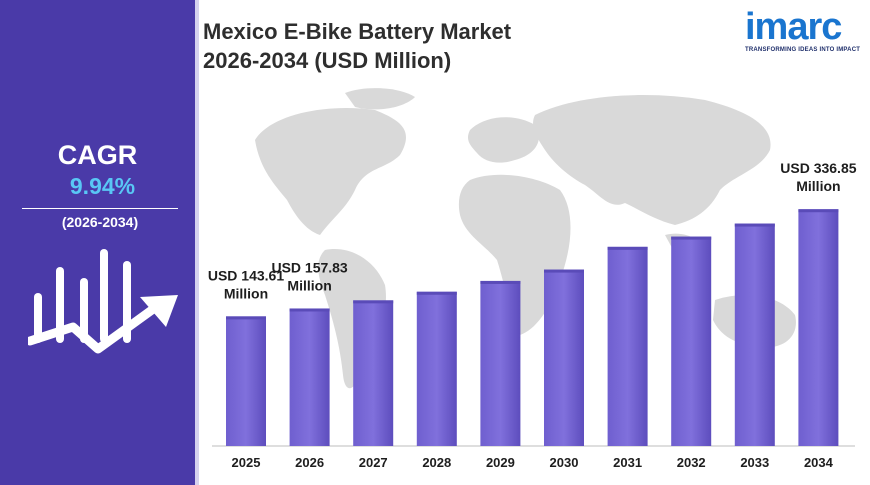 This screenshot has height=485, width=870. I want to click on bar-2028, so click(436, 368).